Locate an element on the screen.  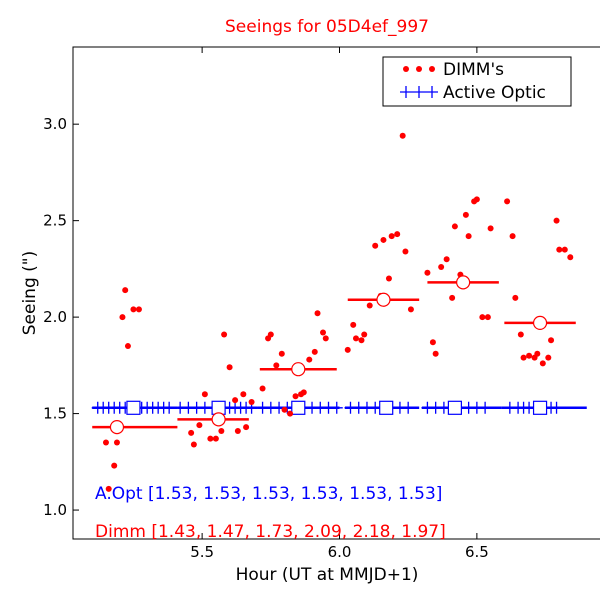
legend-dimm-label: DIMM's is located at coordinates (473, 70).